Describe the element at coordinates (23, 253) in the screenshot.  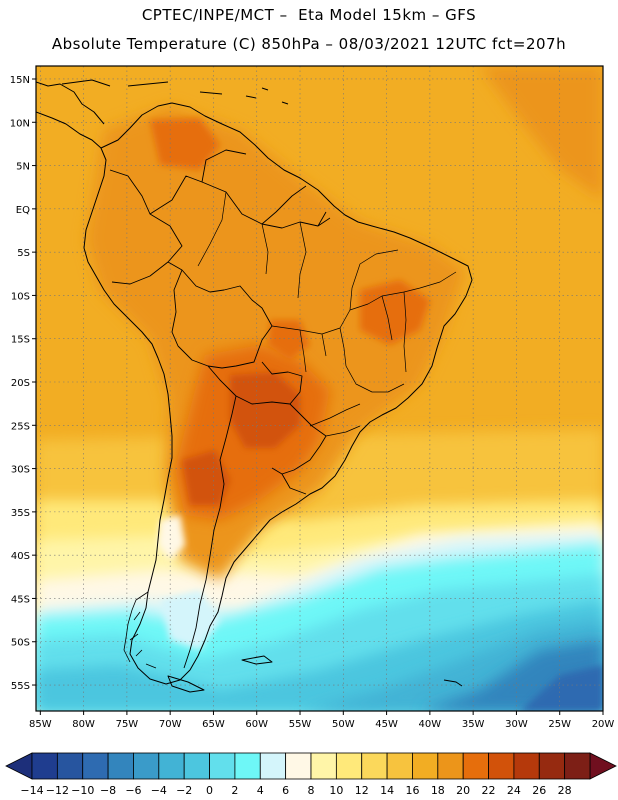
I see `lat-tick-label: 5S` at that location.